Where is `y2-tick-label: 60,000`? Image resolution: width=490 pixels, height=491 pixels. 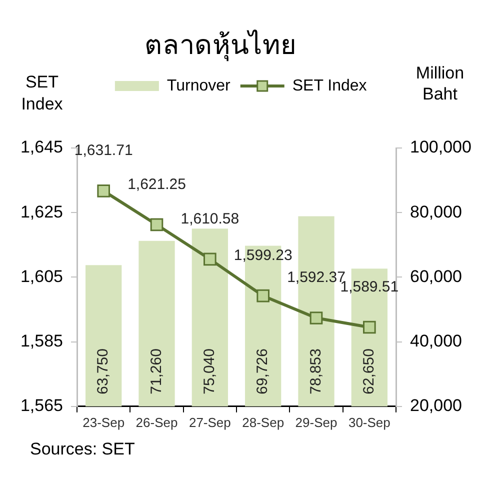
y2-tick-label: 60,000 is located at coordinates (436, 276).